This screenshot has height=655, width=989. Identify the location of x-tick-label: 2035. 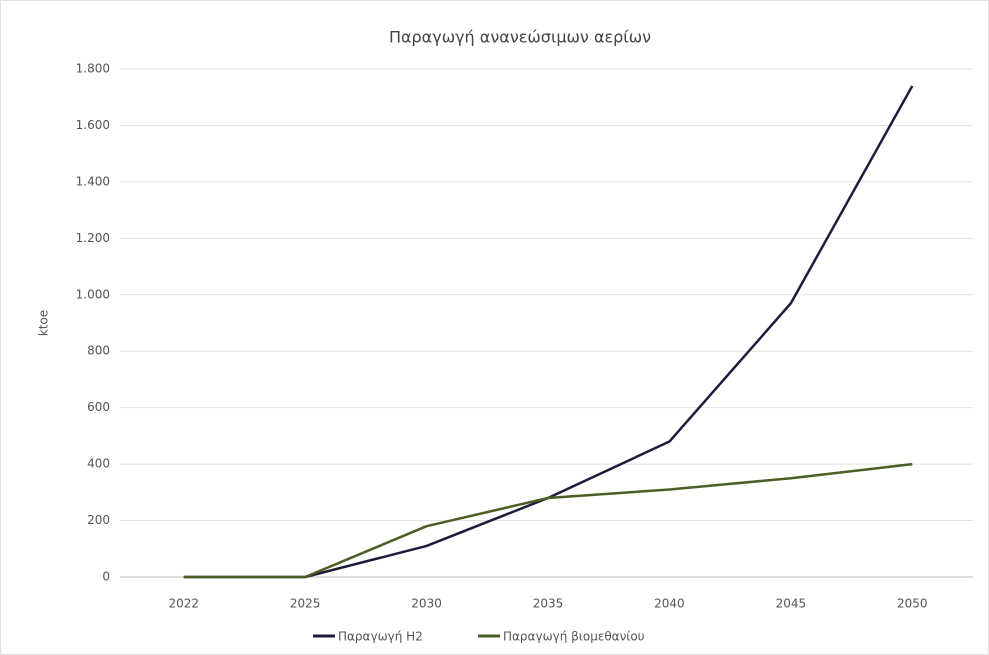
(548, 604).